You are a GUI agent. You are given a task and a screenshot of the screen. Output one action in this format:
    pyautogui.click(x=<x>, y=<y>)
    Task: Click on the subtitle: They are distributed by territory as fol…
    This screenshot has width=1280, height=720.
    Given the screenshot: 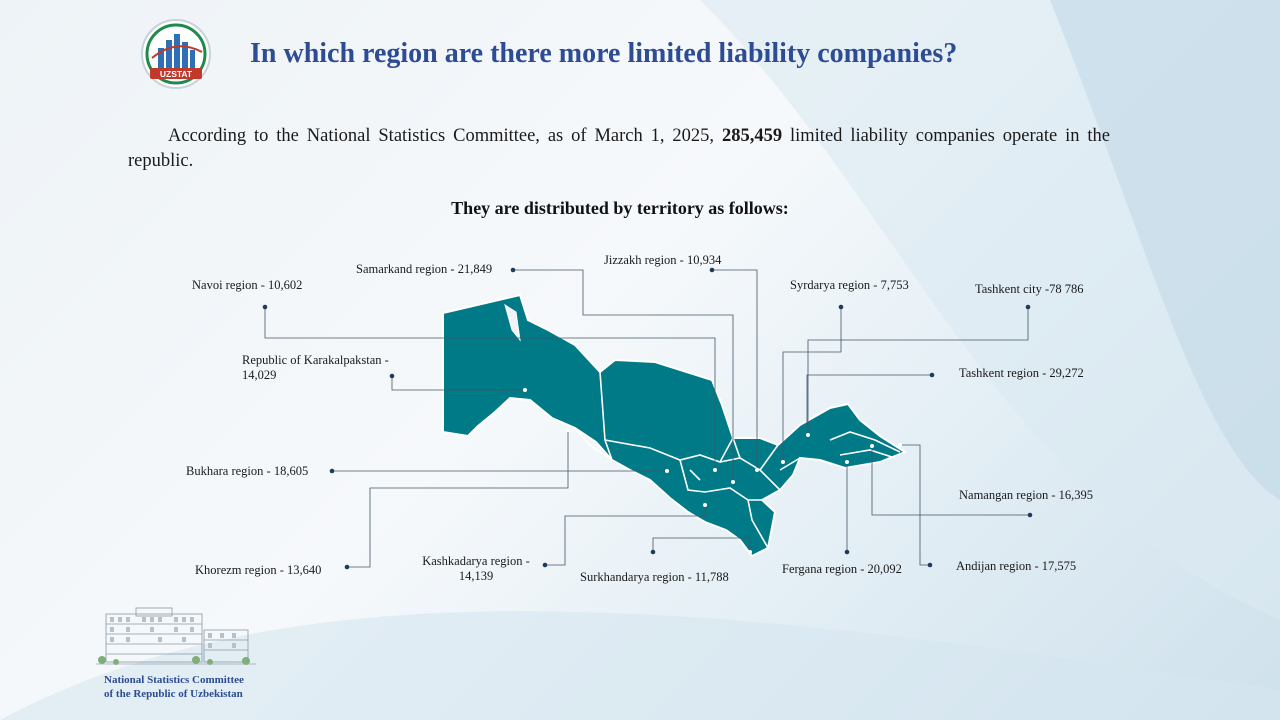 What is the action you would take?
    pyautogui.click(x=620, y=208)
    